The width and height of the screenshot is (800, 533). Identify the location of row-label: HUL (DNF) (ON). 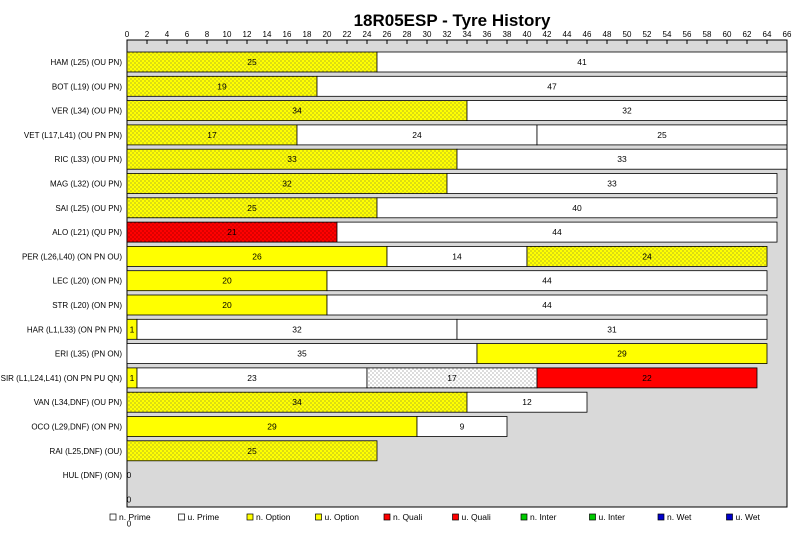
(93, 475).